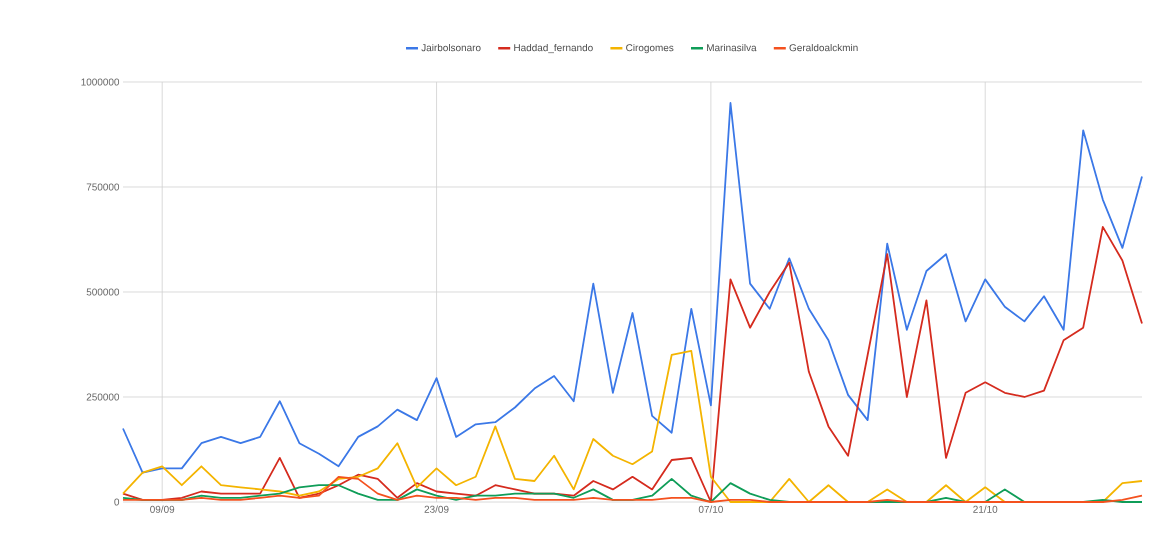 The image size is (1170, 551). Describe the element at coordinates (553, 48) in the screenshot. I see `legend-label: Haddad_fernando` at that location.